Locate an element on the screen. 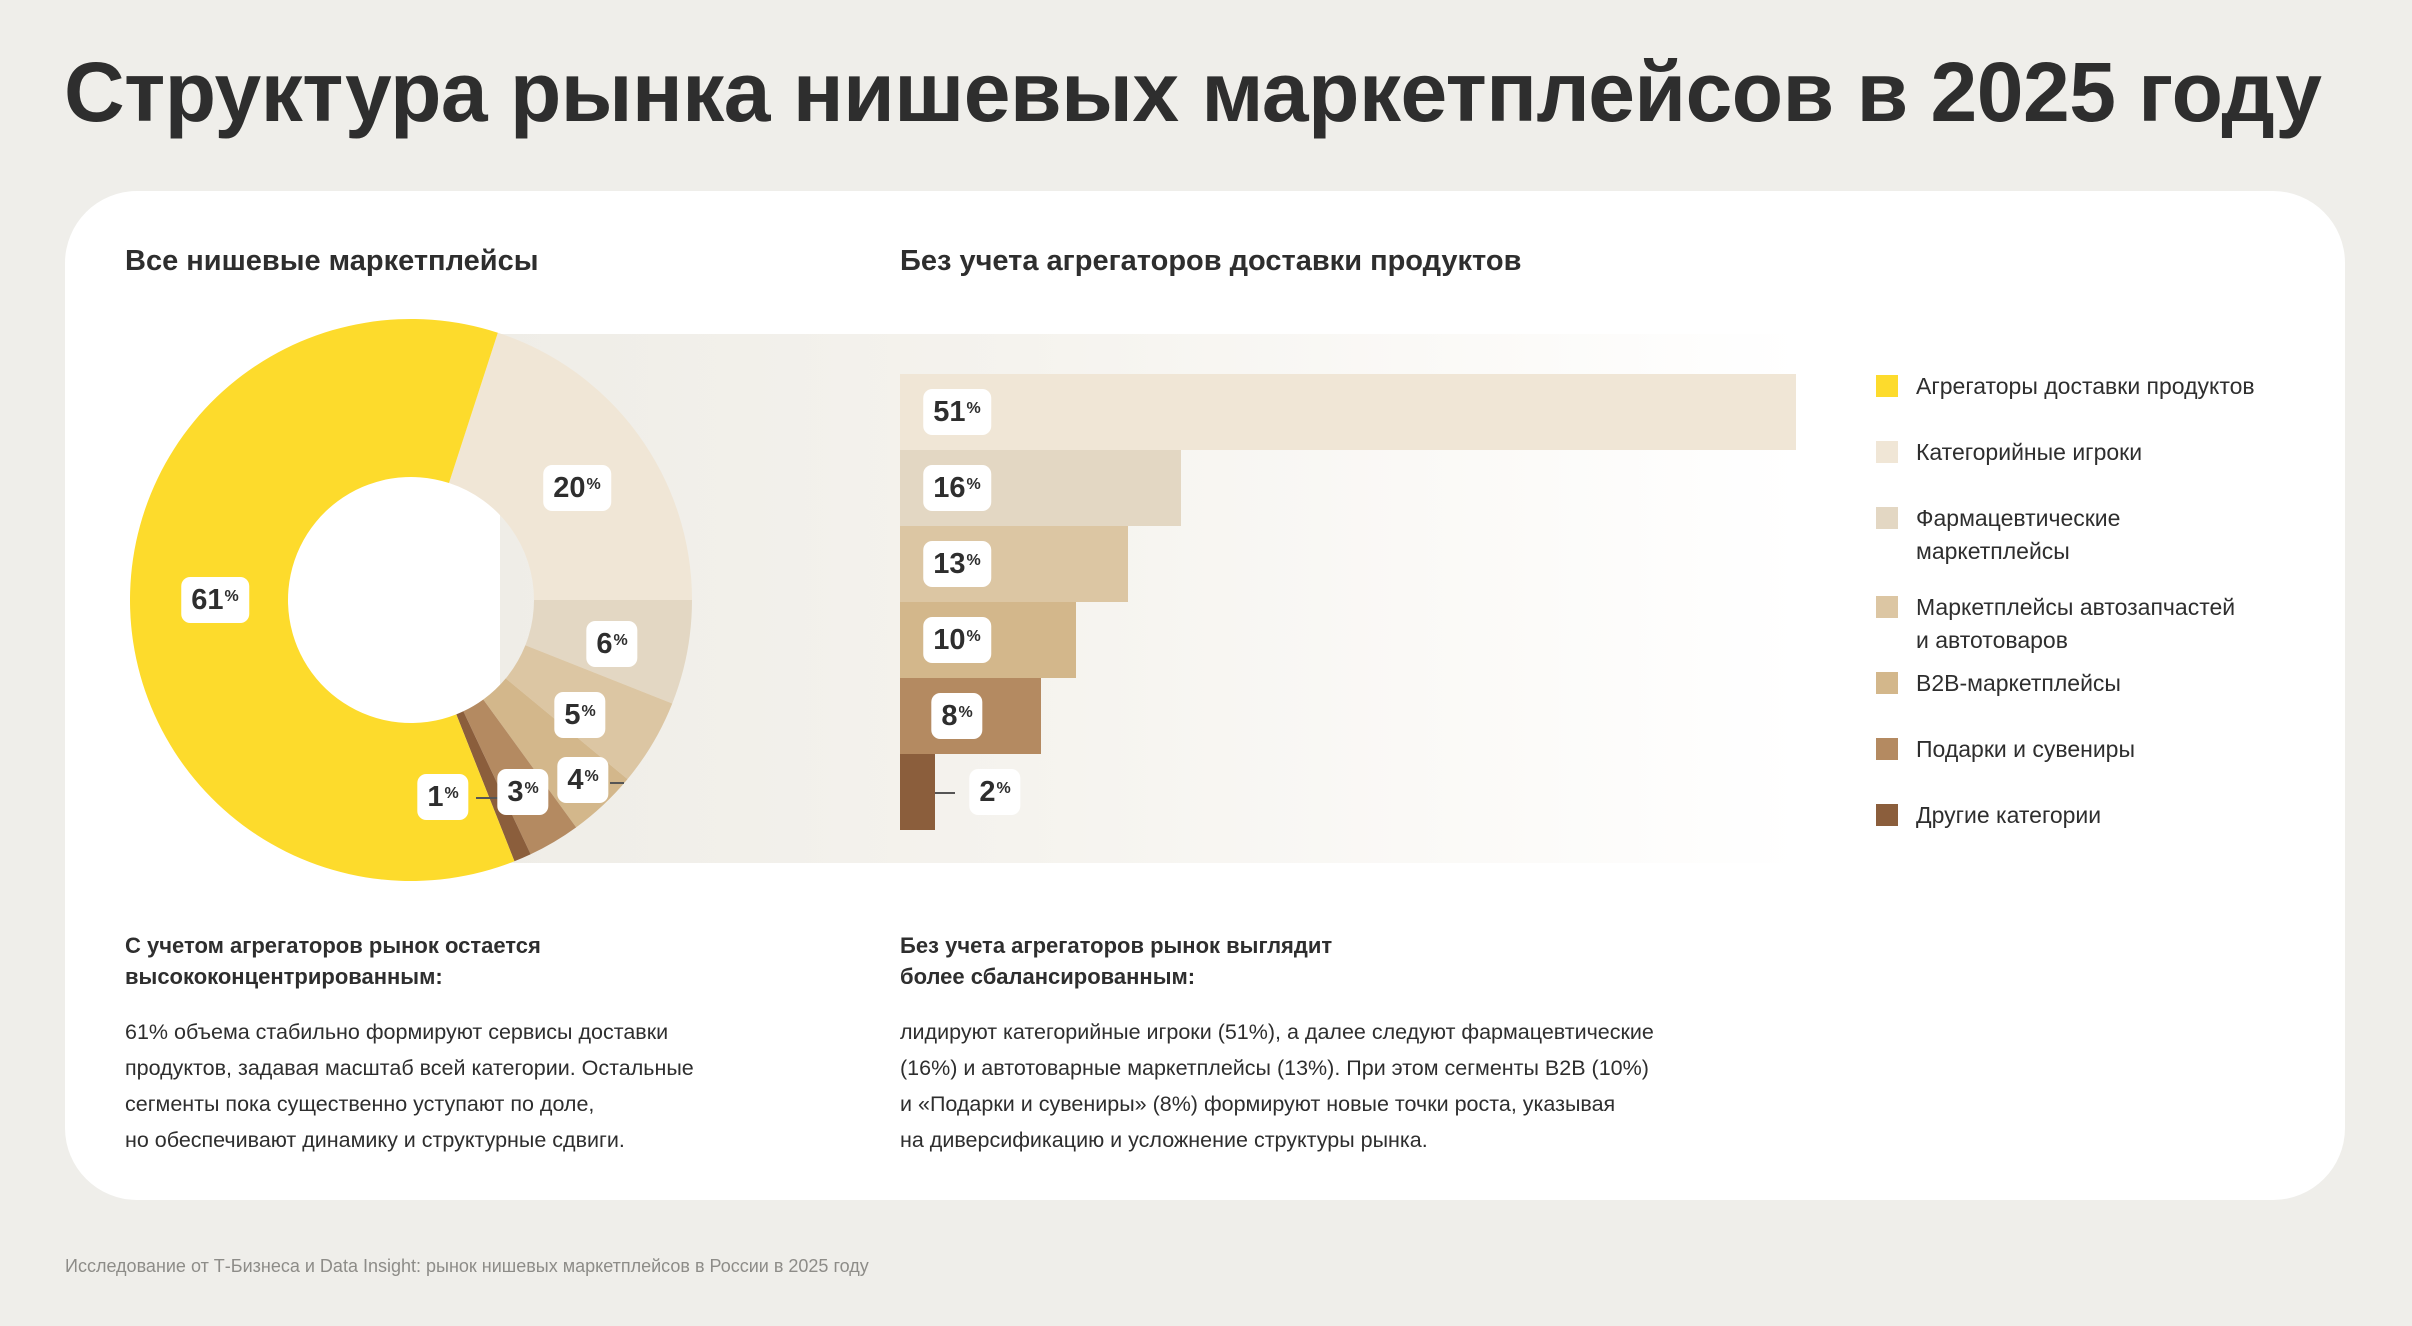 This screenshot has height=1326, width=2412. data-label-value: 6 is located at coordinates (604, 643).